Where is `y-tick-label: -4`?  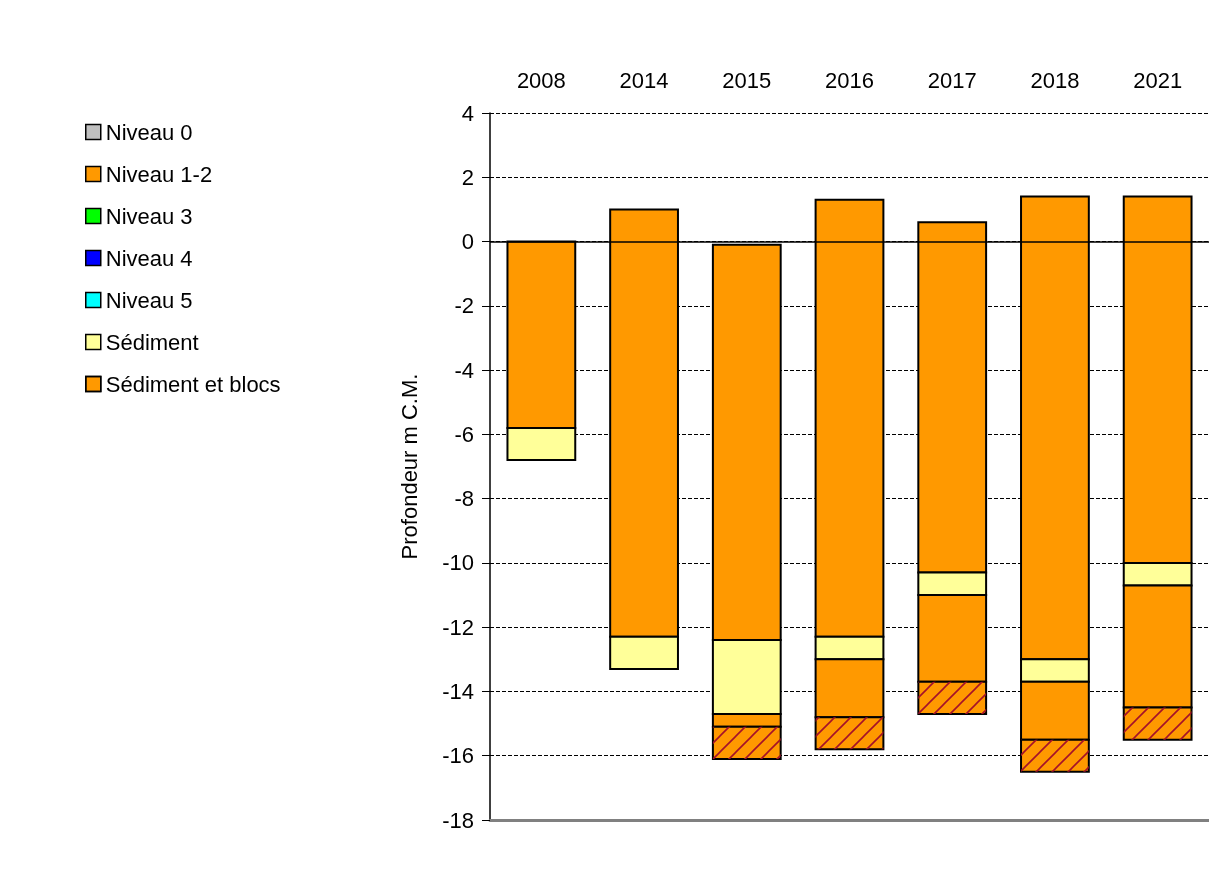
y-tick-label: -4 is located at coordinates (464, 370).